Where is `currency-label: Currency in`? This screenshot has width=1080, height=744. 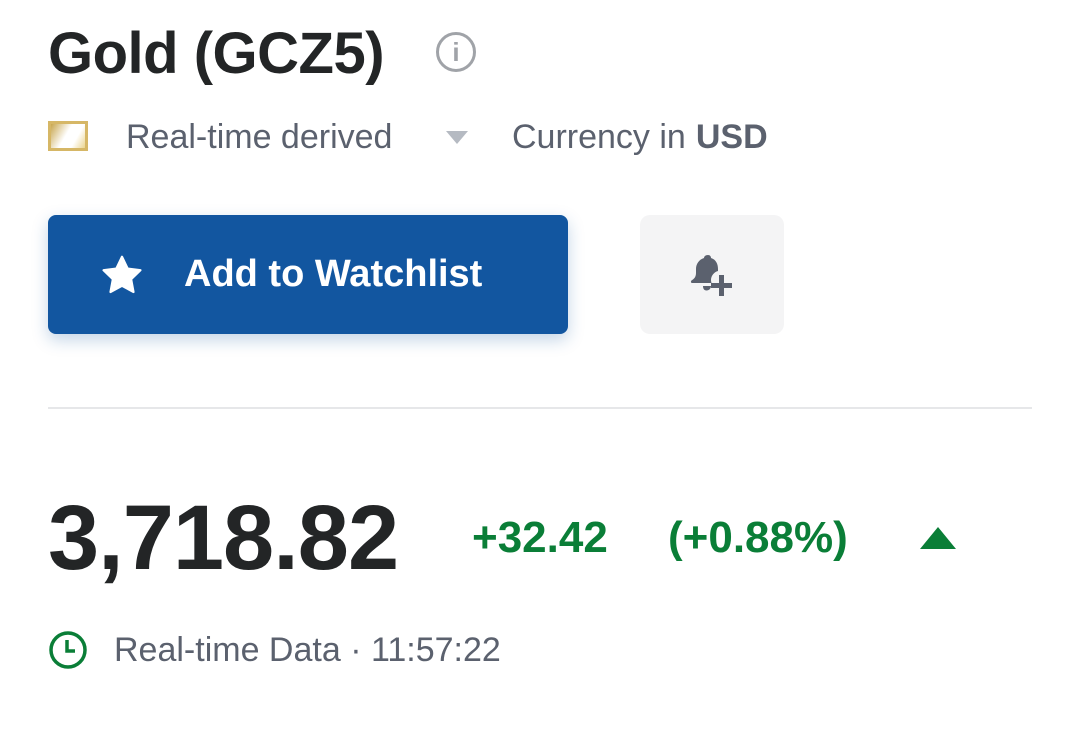
currency-label: Currency in is located at coordinates (599, 137).